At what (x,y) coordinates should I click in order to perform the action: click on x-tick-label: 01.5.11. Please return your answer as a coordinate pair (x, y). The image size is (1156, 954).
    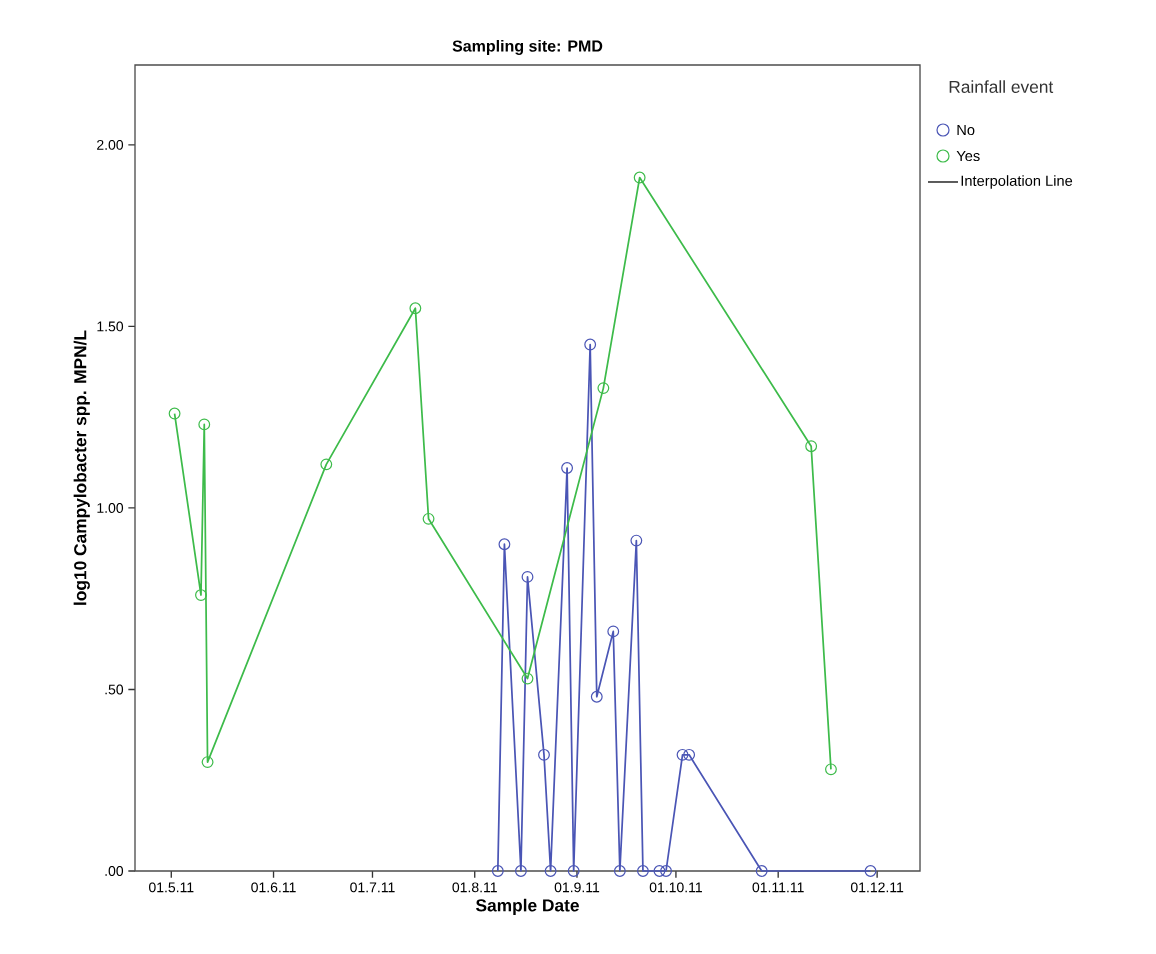
    Looking at the image, I should click on (171, 887).